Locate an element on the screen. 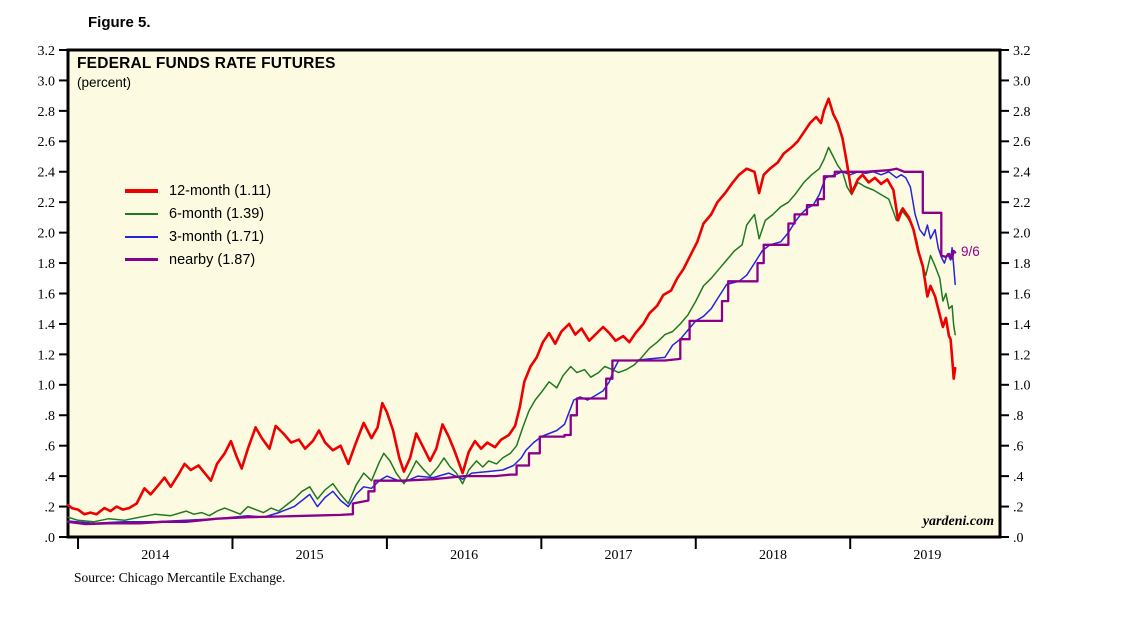 This screenshot has width=1138, height=621. y-axis-label-right: 2.2 is located at coordinates (1022, 203).